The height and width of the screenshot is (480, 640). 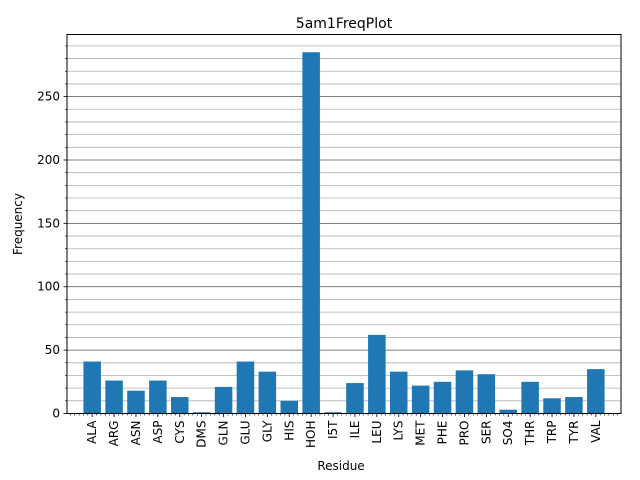 I want to click on x-tick-label-arg: ARG, so click(x=114, y=434).